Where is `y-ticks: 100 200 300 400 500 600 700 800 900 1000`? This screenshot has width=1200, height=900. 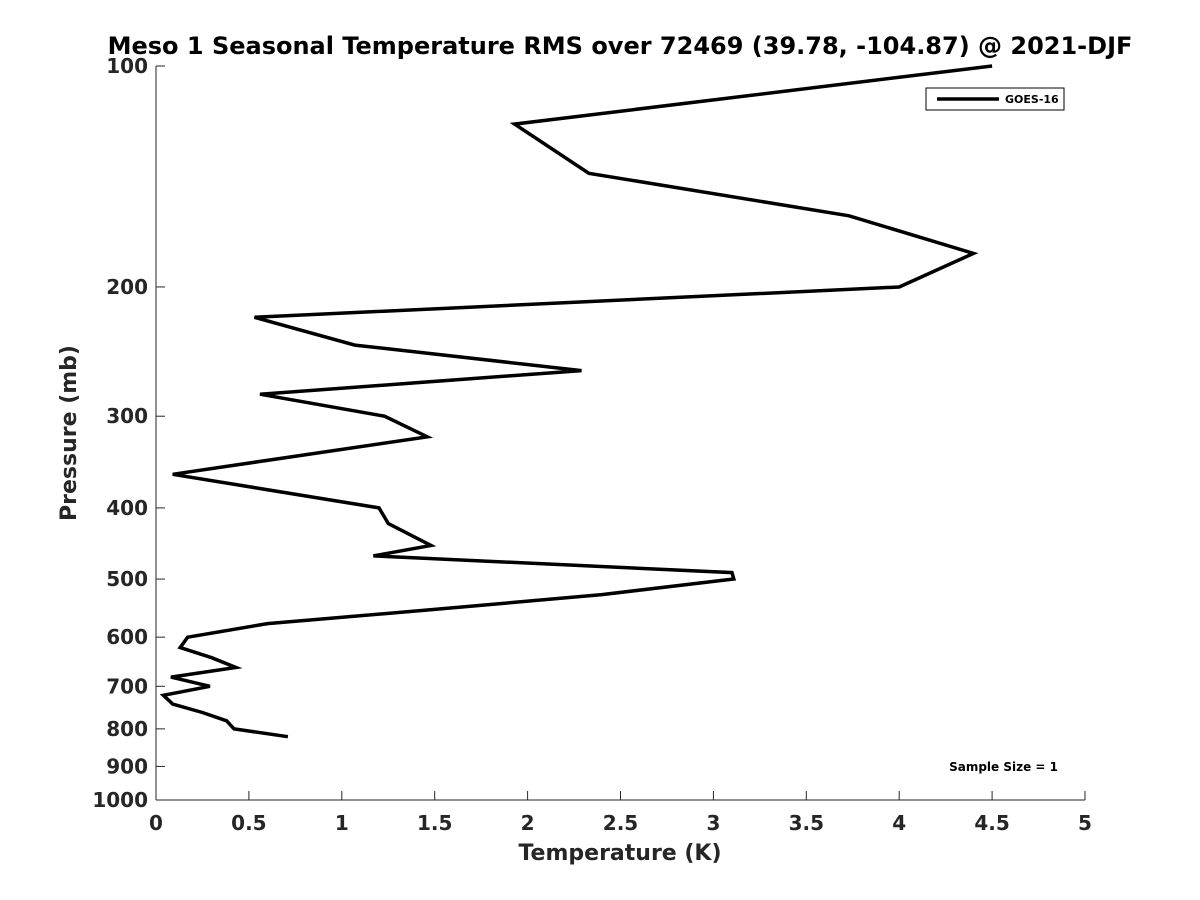
y-ticks: 100 200 300 400 500 600 700 800 900 1000 is located at coordinates (128, 433).